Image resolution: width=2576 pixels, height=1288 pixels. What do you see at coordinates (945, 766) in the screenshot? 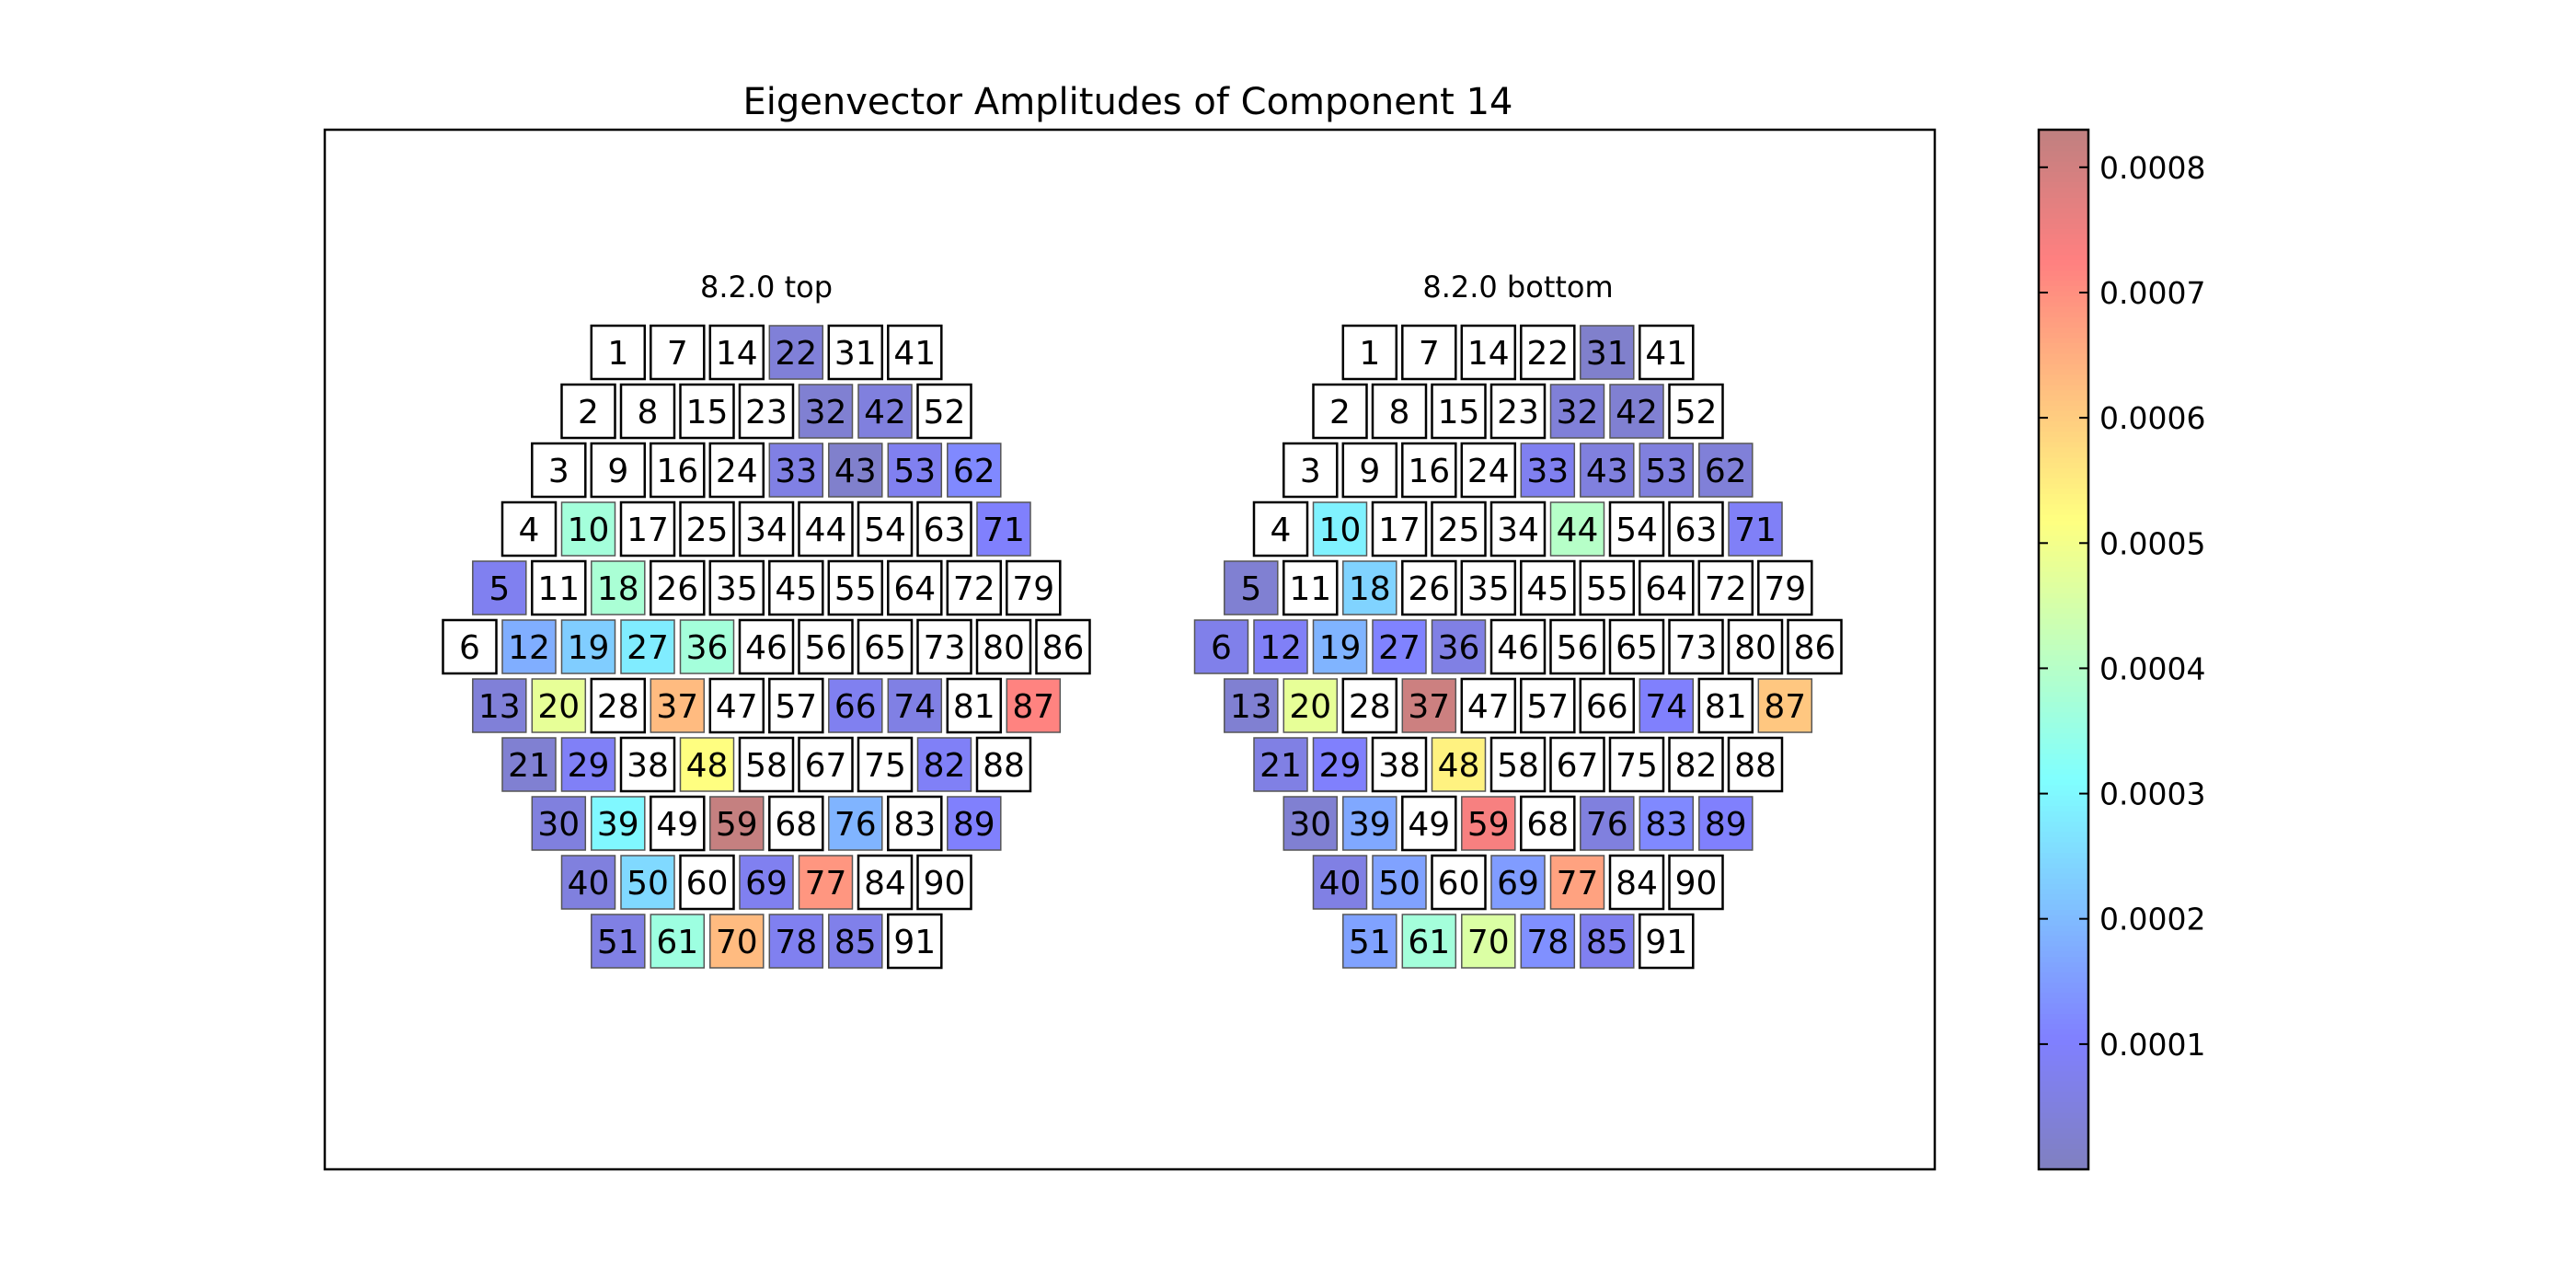
I see `pixel-label: 82` at bounding box center [945, 766].